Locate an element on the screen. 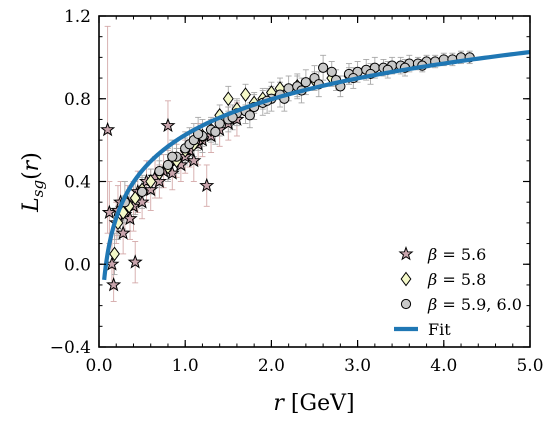 Image resolution: width=550 pixels, height=423 pixels. y-tick-label: 1.2 is located at coordinates (77, 17).